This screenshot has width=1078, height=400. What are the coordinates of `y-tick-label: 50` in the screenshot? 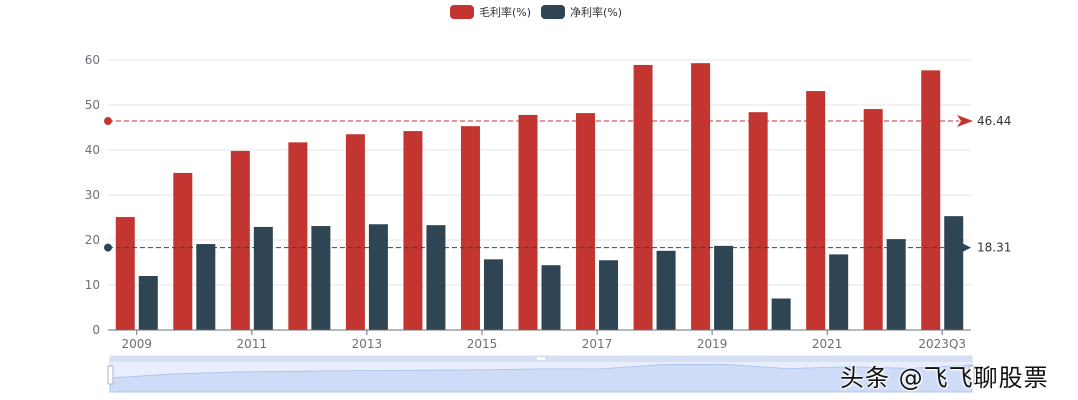 It's located at (92, 105).